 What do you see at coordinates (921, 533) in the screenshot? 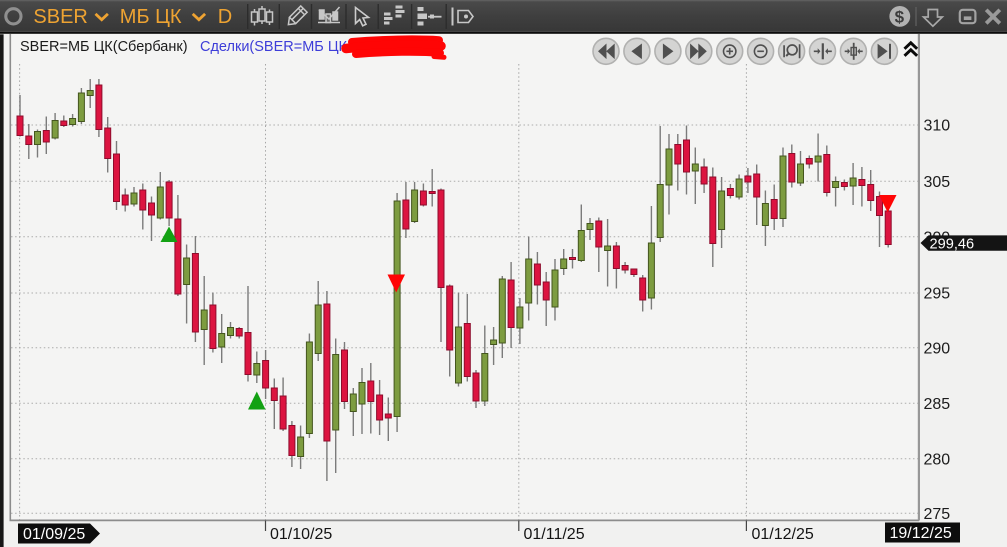
I see `svg-text: 19/12/25` at bounding box center [921, 533].